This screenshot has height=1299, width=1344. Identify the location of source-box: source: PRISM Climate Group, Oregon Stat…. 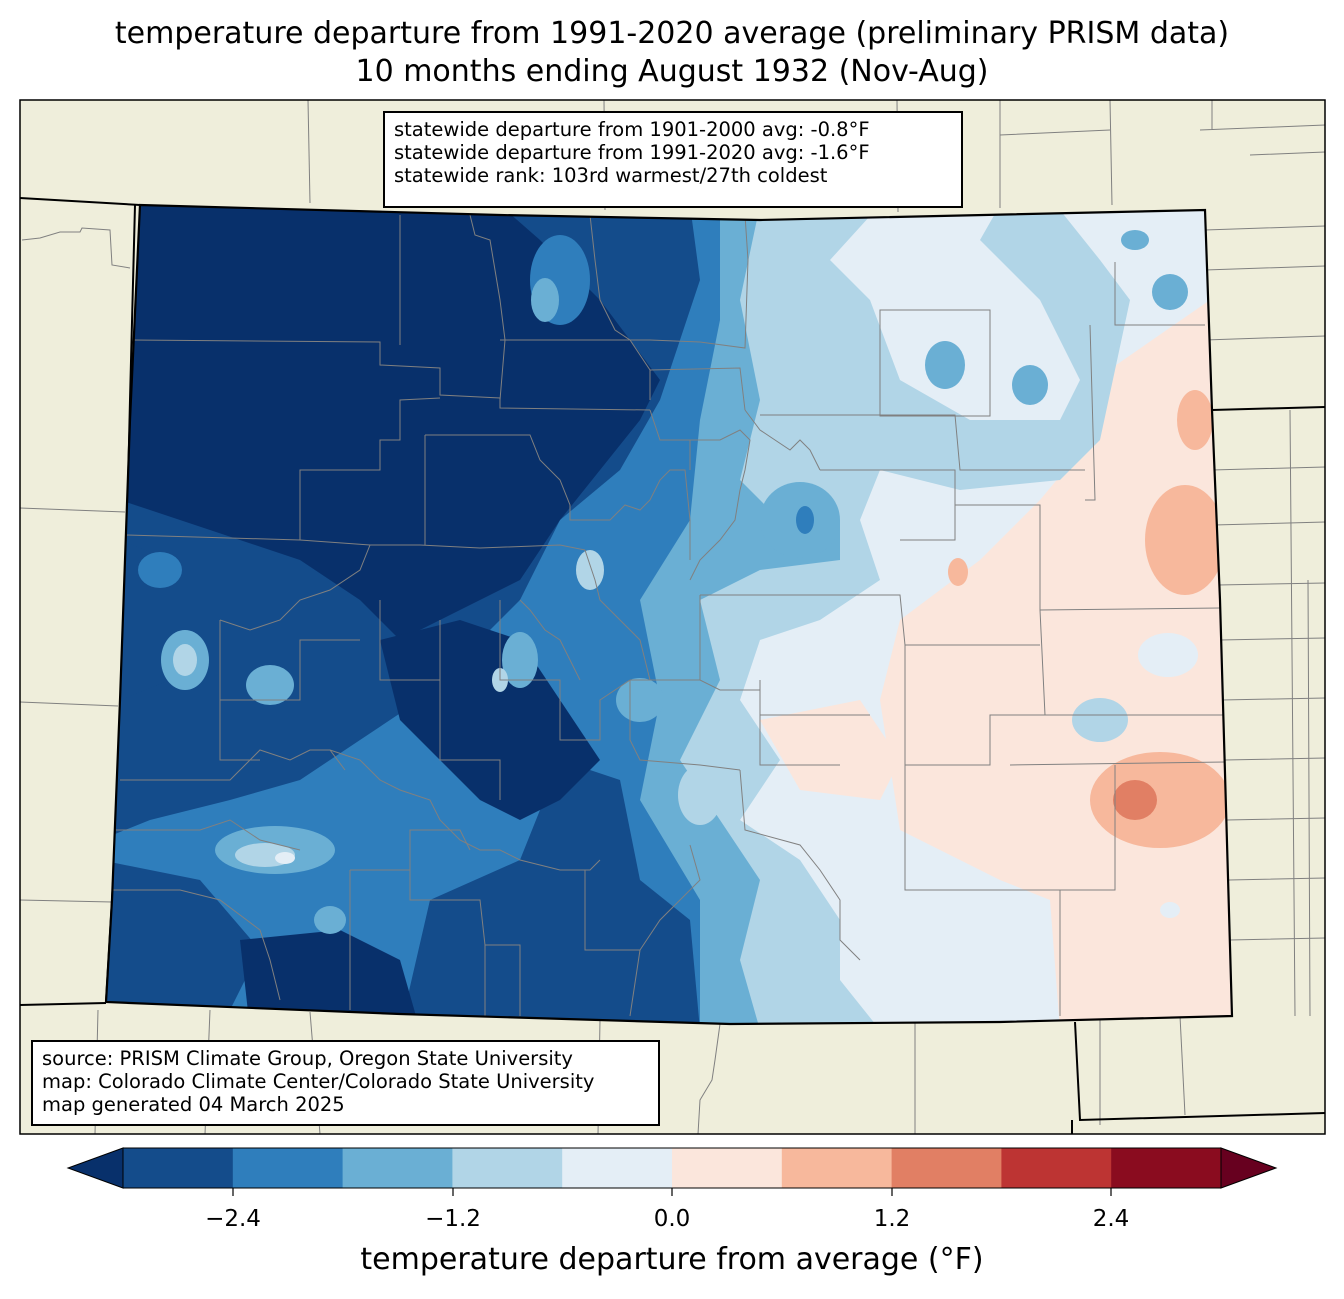
(345, 1083).